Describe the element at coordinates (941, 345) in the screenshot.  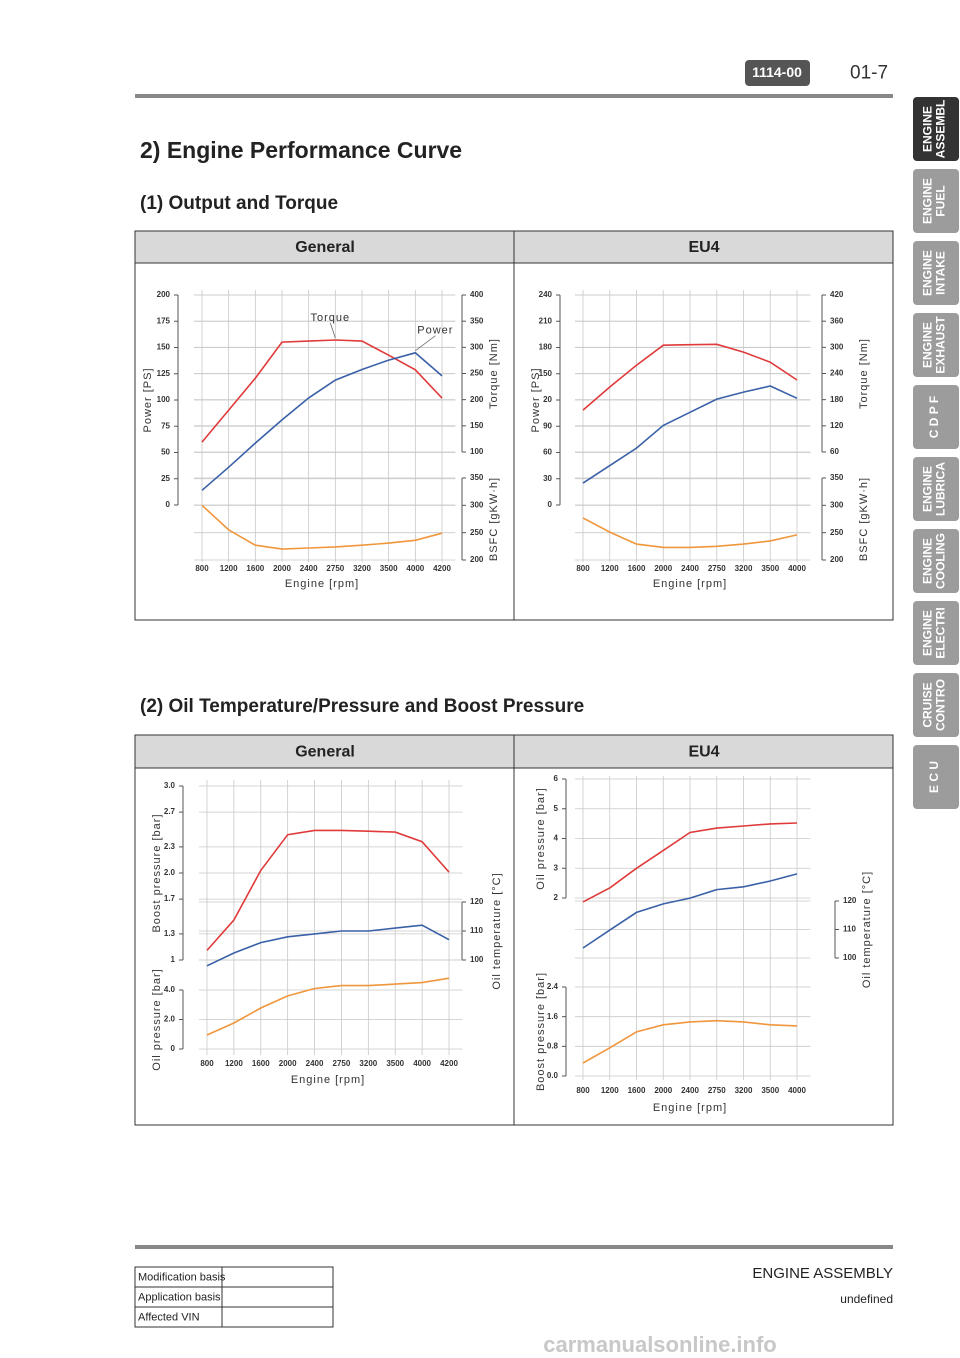
I see `side-tab-label: EXHAUST` at that location.